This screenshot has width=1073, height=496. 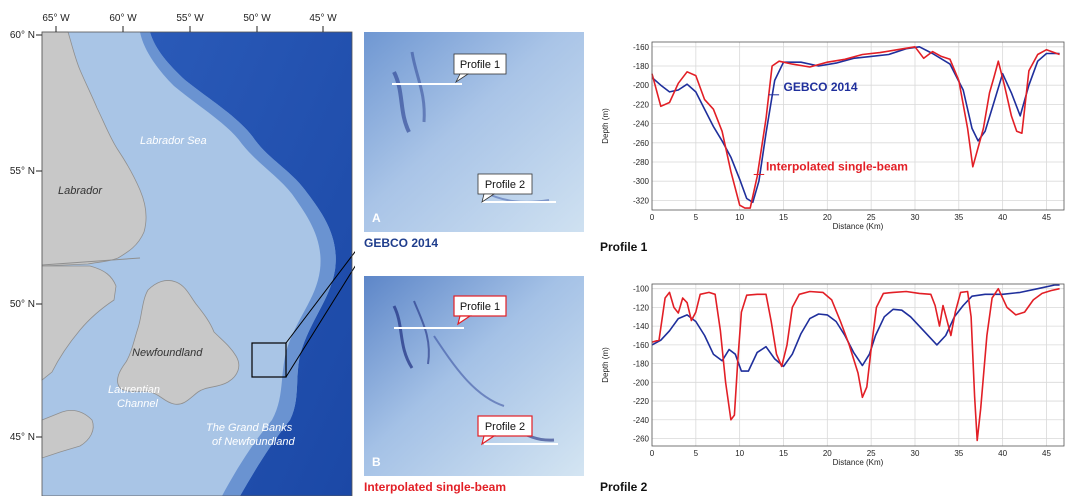 What do you see at coordinates (138, 404) in the screenshot?
I see `channel-label: Channel` at bounding box center [138, 404].